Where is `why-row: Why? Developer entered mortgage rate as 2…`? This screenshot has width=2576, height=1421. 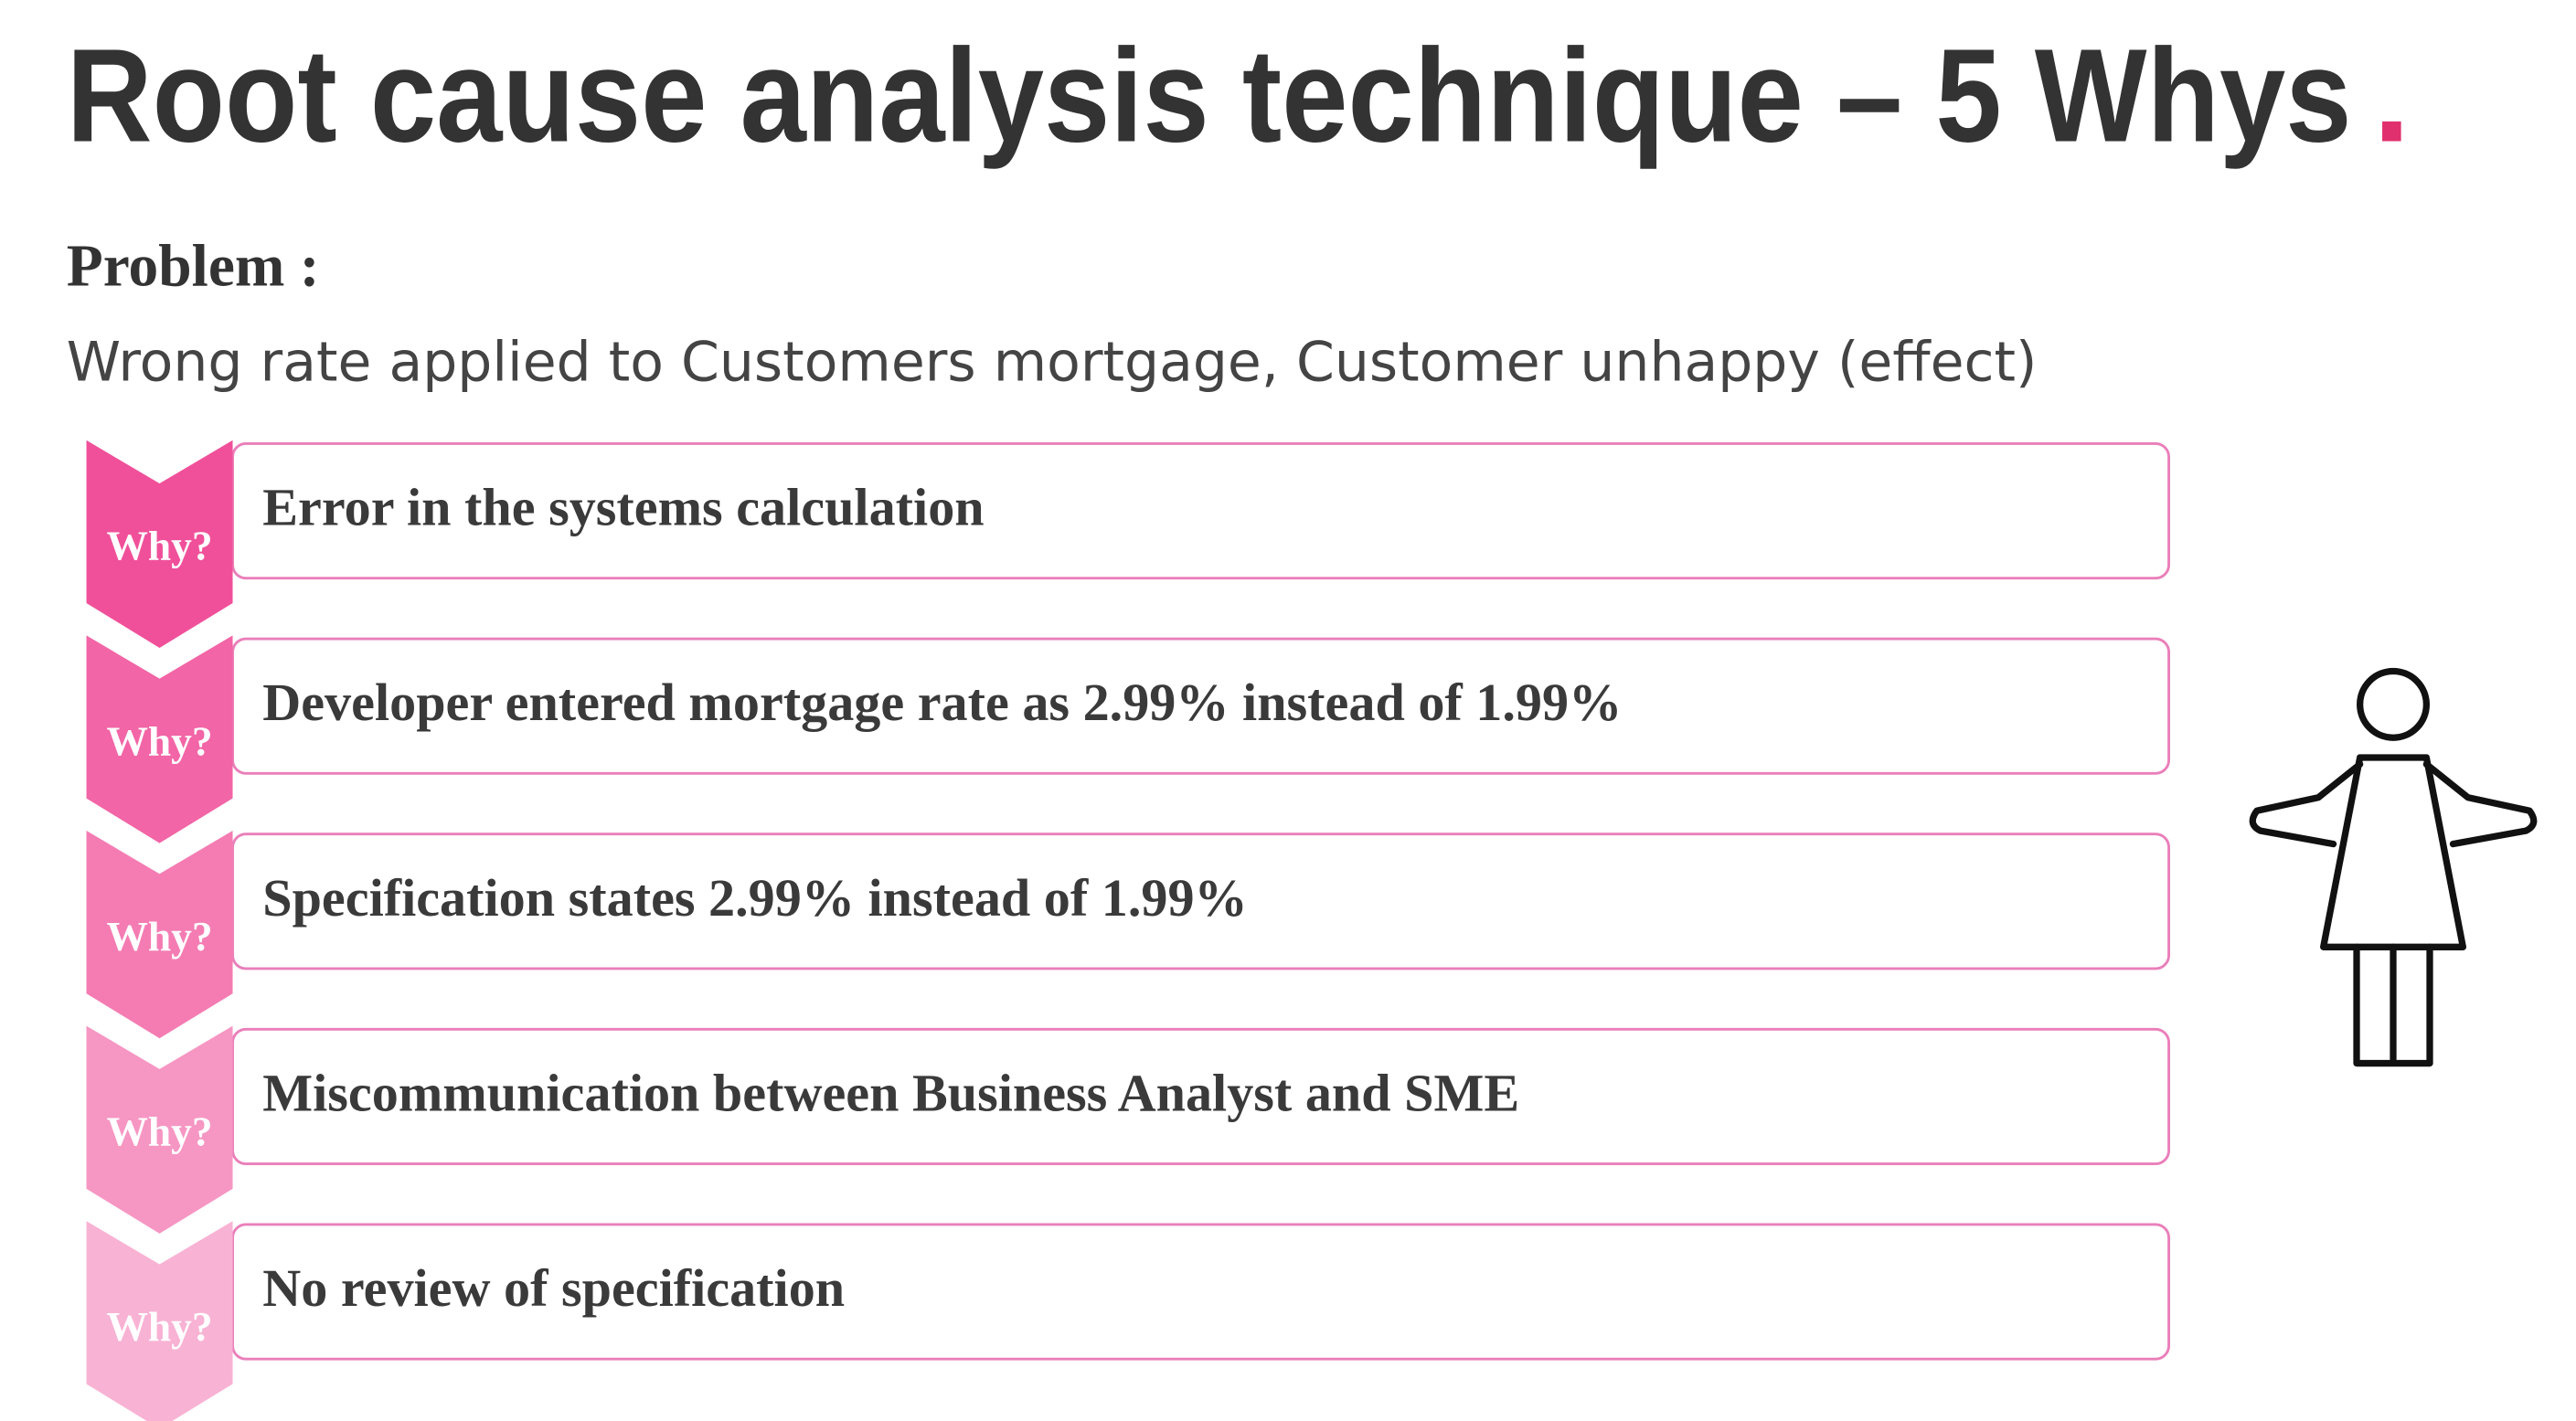
why-row: Why? Developer entered mortgage rate as 2… is located at coordinates (1128, 739).